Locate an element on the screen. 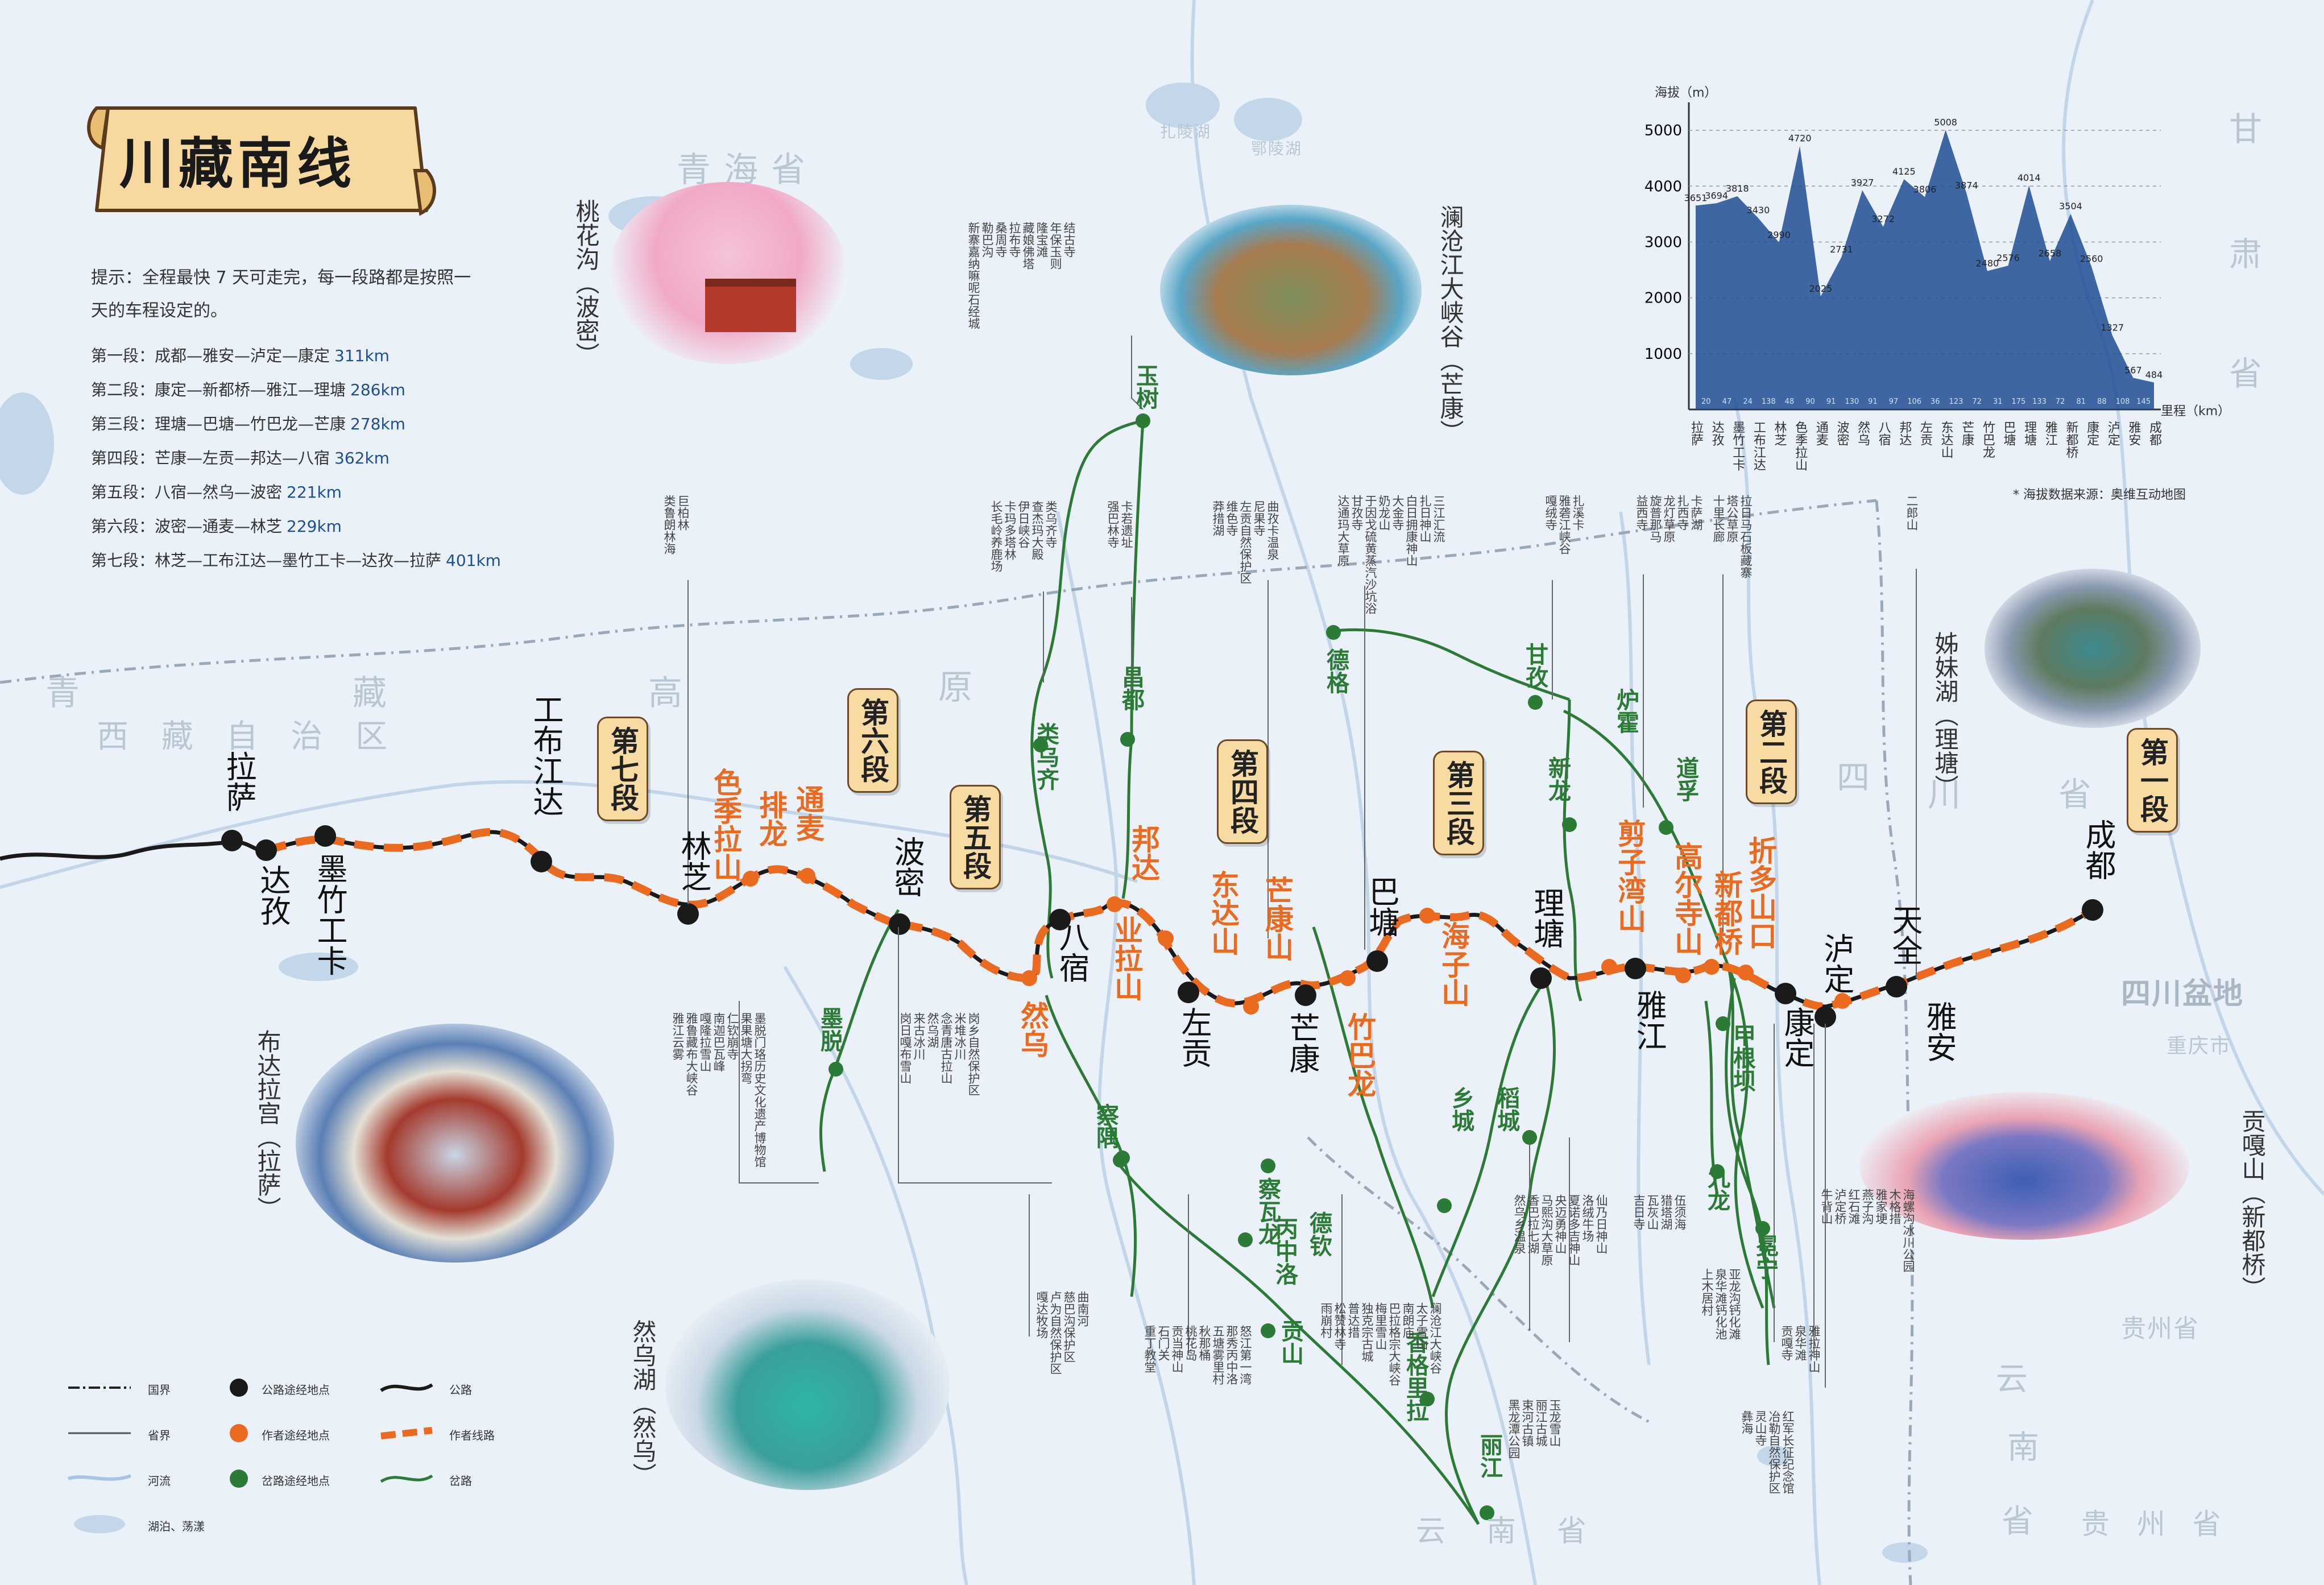  segment-label: 第七段：林芝—工布江达—墨竹工卡—达孜—拉萨 is located at coordinates (266, 560).